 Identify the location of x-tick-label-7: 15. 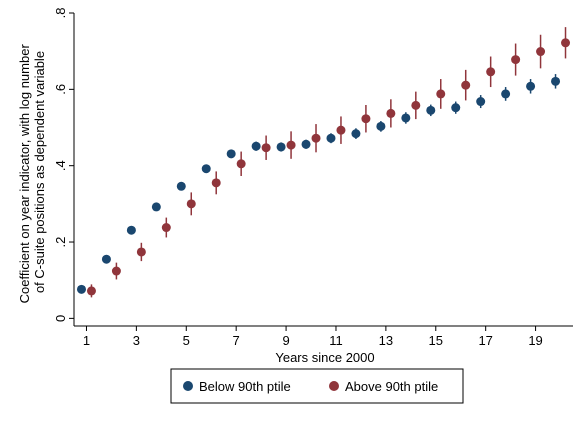
(436, 340).